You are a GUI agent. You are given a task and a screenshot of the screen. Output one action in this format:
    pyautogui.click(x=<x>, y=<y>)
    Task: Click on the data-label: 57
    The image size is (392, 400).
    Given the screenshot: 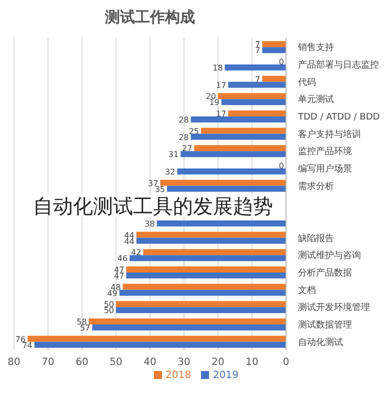 What is the action you would take?
    pyautogui.click(x=85, y=327)
    